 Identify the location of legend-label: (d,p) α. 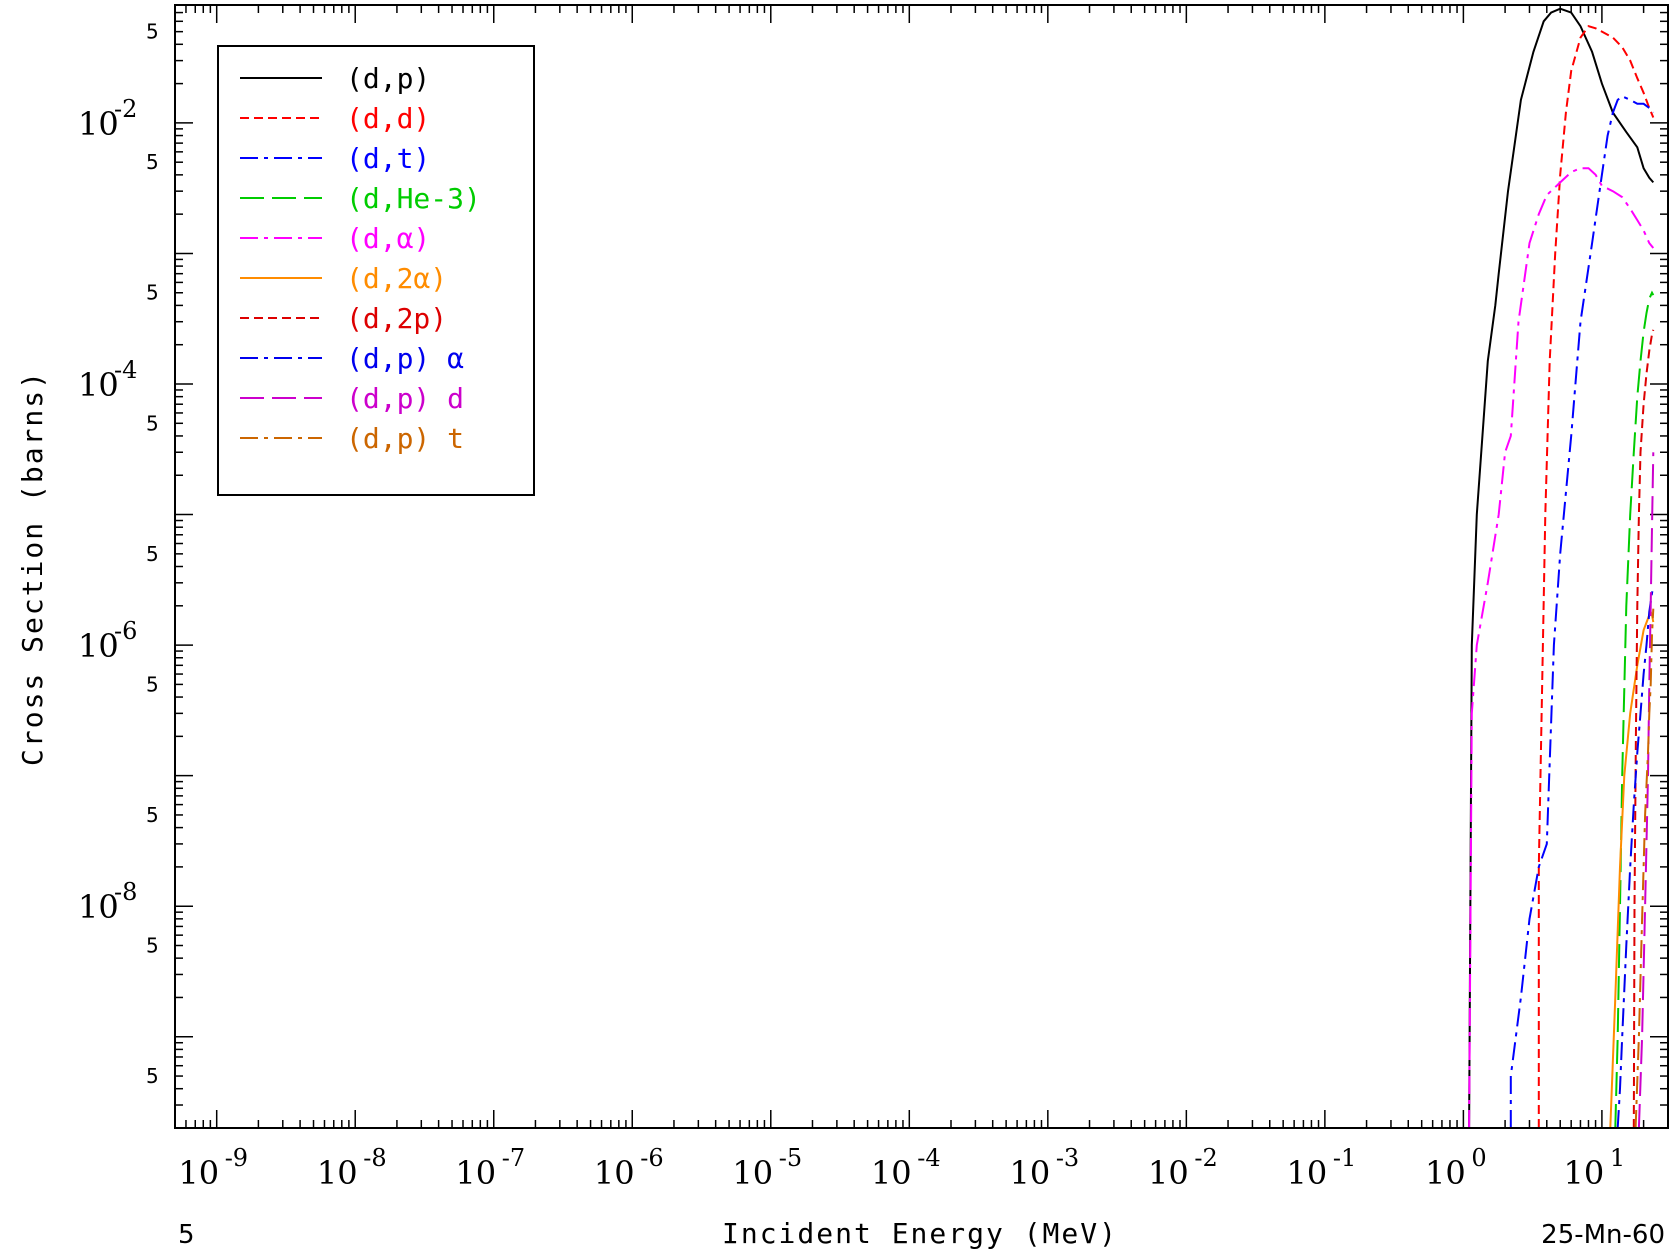
(405, 358).